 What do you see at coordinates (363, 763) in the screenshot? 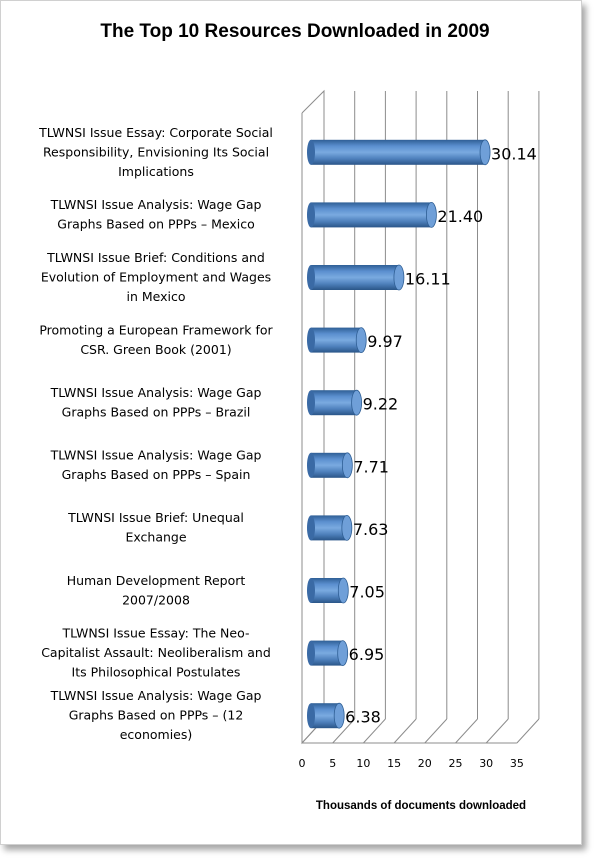
I see `x-tick-label: 10` at bounding box center [363, 763].